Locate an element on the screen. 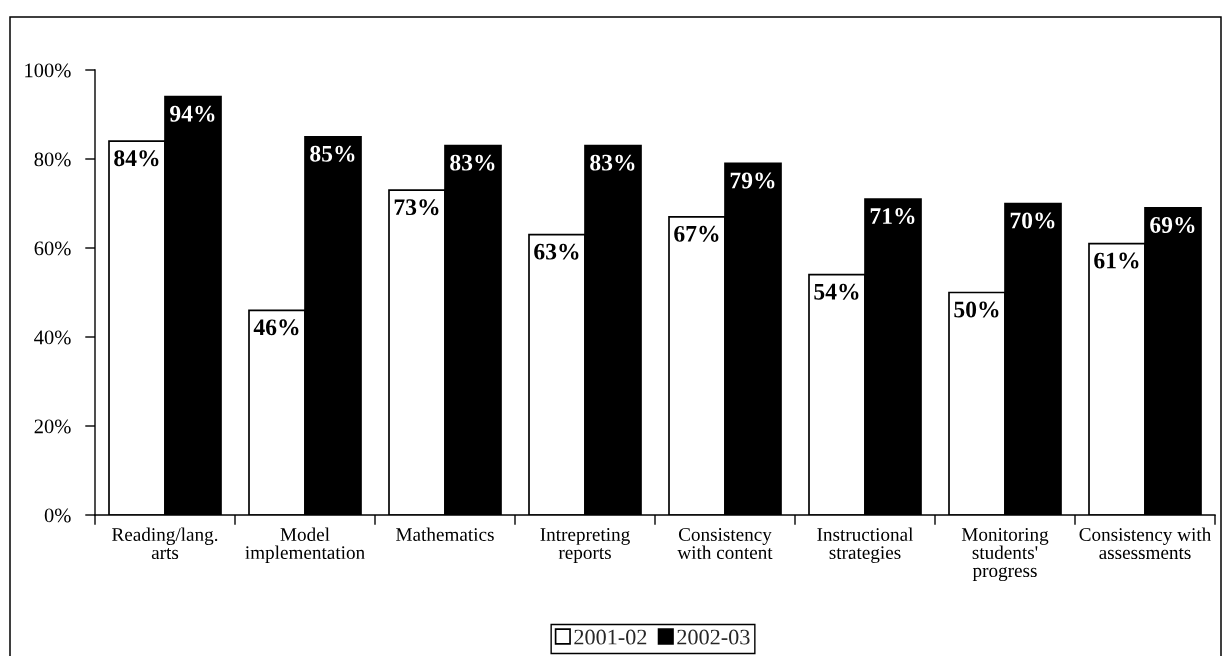 The height and width of the screenshot is (656, 1223). data-label: 46% is located at coordinates (276, 327).